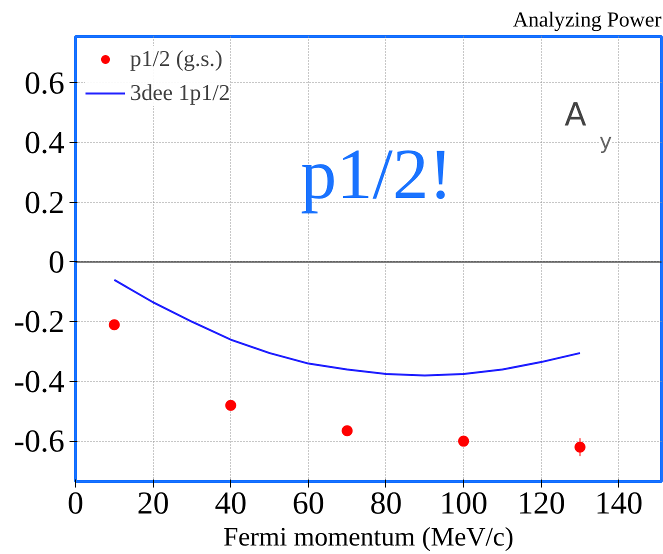 This screenshot has width=663, height=554. Describe the element at coordinates (618, 502) in the screenshot. I see `x-tick-label: 140` at that location.